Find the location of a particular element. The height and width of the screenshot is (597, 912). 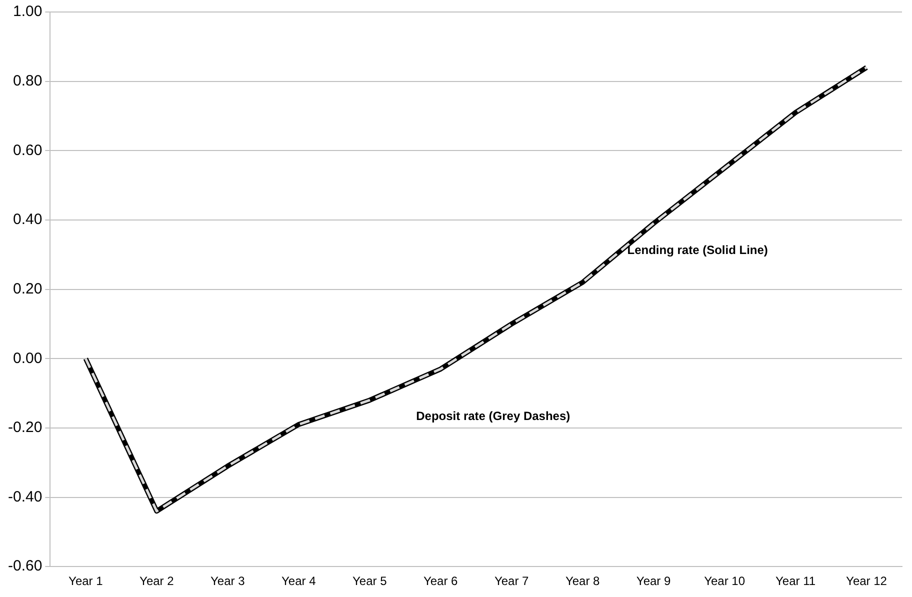

y-tick-label: -0.60 is located at coordinates (25, 566).